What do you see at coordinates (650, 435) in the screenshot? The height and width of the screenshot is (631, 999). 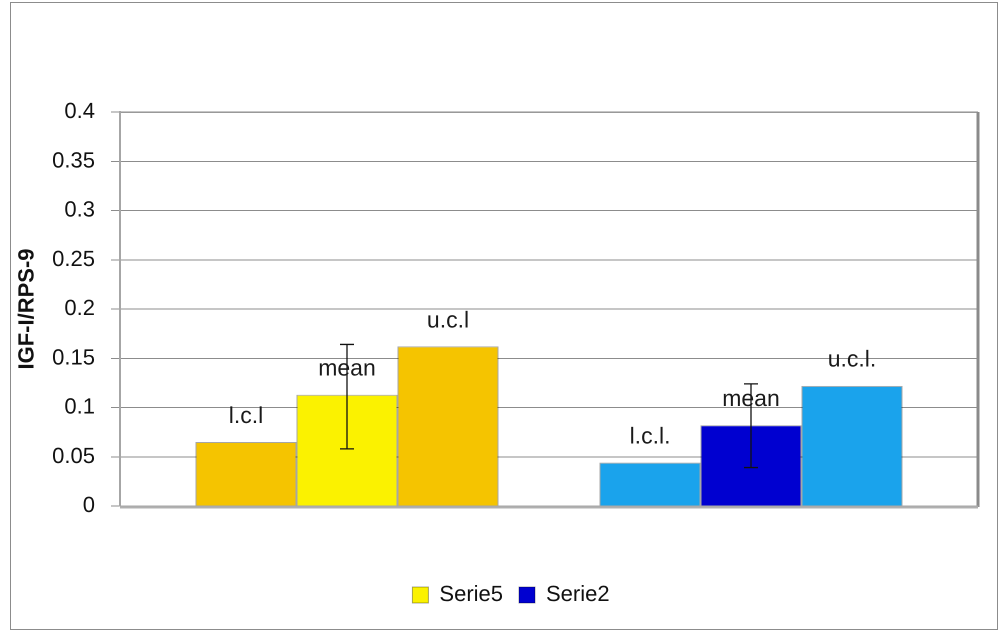 I see `data-label: l.c.l.` at bounding box center [650, 435].